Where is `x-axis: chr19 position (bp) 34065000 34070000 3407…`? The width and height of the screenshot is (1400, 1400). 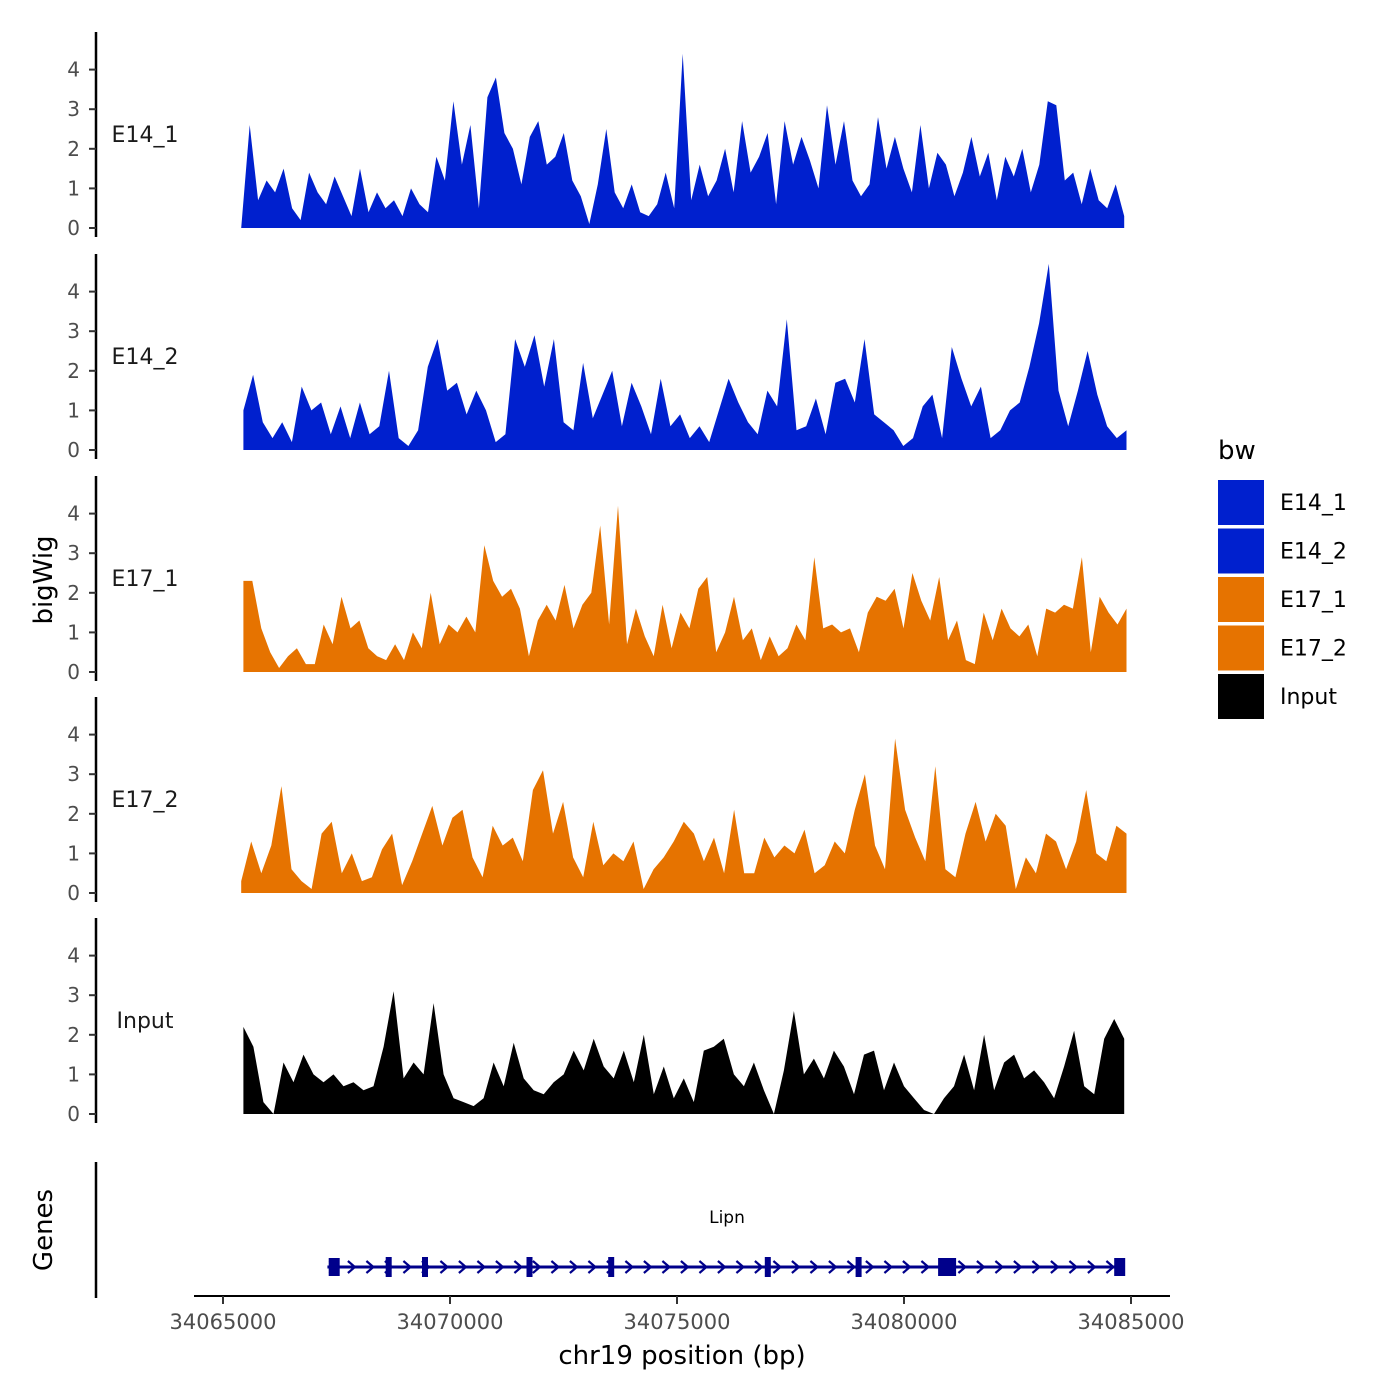 x-axis: chr19 position (bp) 34065000 34070000 3407… is located at coordinates (677, 1333).